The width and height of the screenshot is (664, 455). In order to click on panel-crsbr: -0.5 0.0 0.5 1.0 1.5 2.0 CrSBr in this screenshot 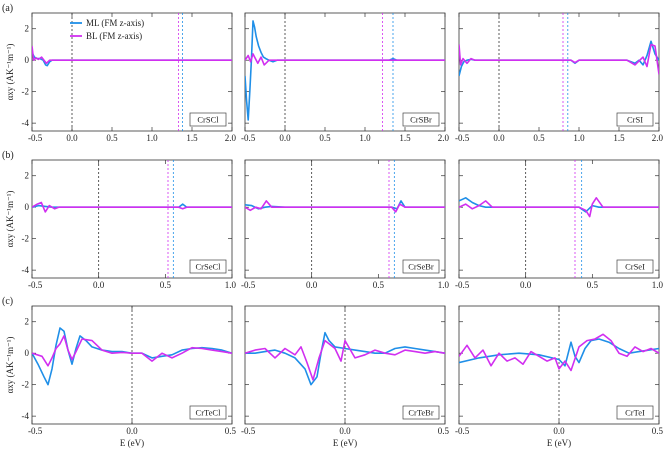, I will do `click(345, 77)`.